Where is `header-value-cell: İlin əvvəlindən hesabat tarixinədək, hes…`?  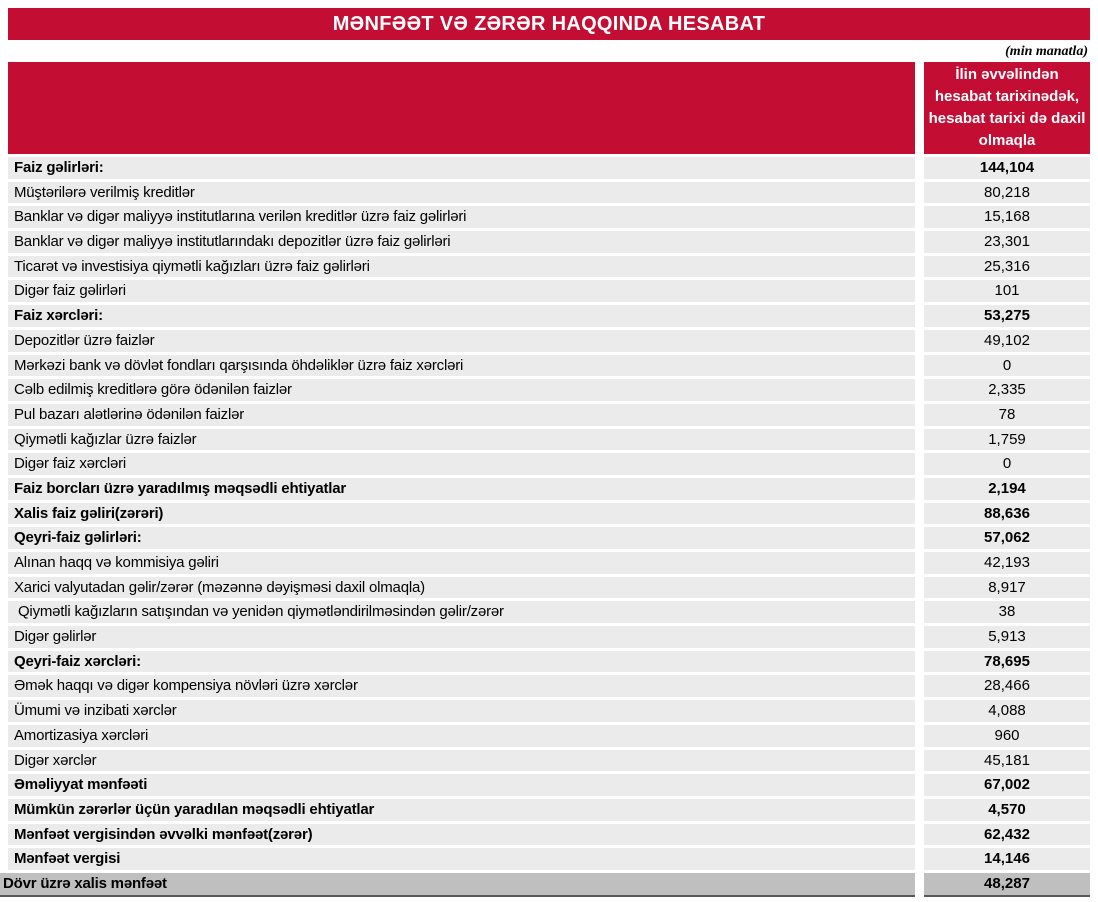 header-value-cell: İlin əvvəlindən hesabat tarixinədək, hes… is located at coordinates (1007, 108).